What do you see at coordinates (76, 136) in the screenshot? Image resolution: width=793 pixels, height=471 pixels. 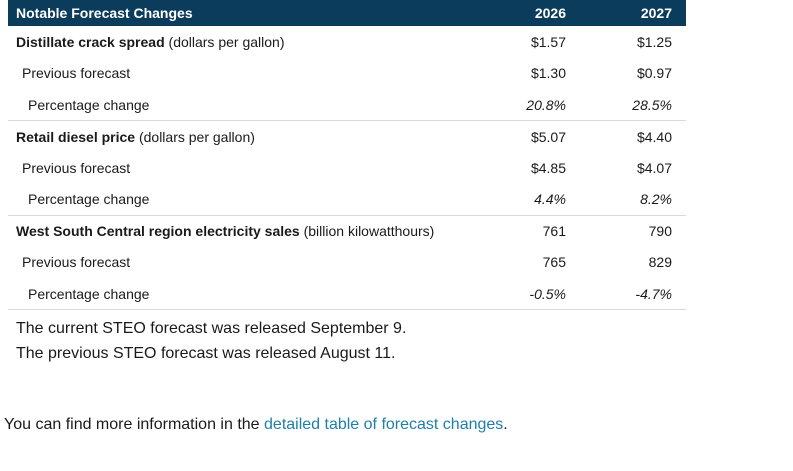 I see `metric-name: Retail diesel price` at bounding box center [76, 136].